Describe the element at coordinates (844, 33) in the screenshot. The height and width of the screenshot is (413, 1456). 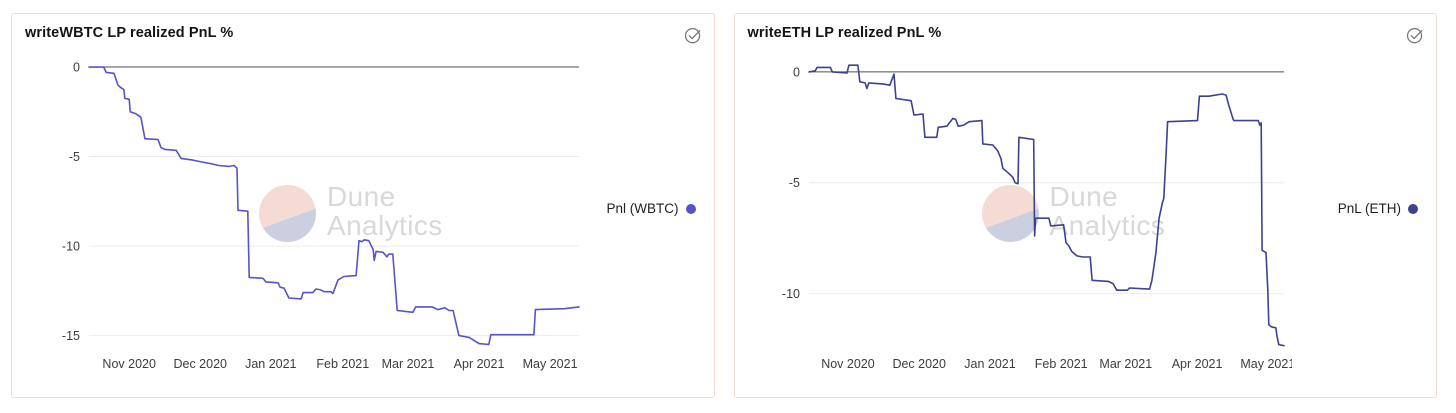
I see `page-title: writeETH LP realized PnL %` at that location.